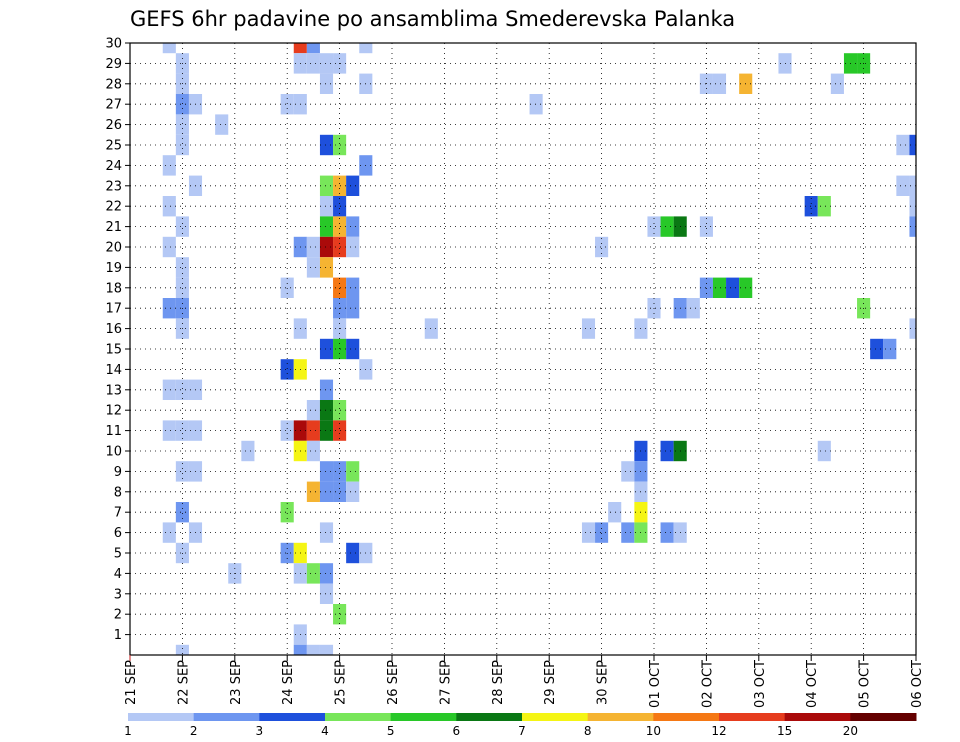 The image size is (960, 742). Describe the element at coordinates (118, 492) in the screenshot. I see `y-tick-label: 8` at that location.